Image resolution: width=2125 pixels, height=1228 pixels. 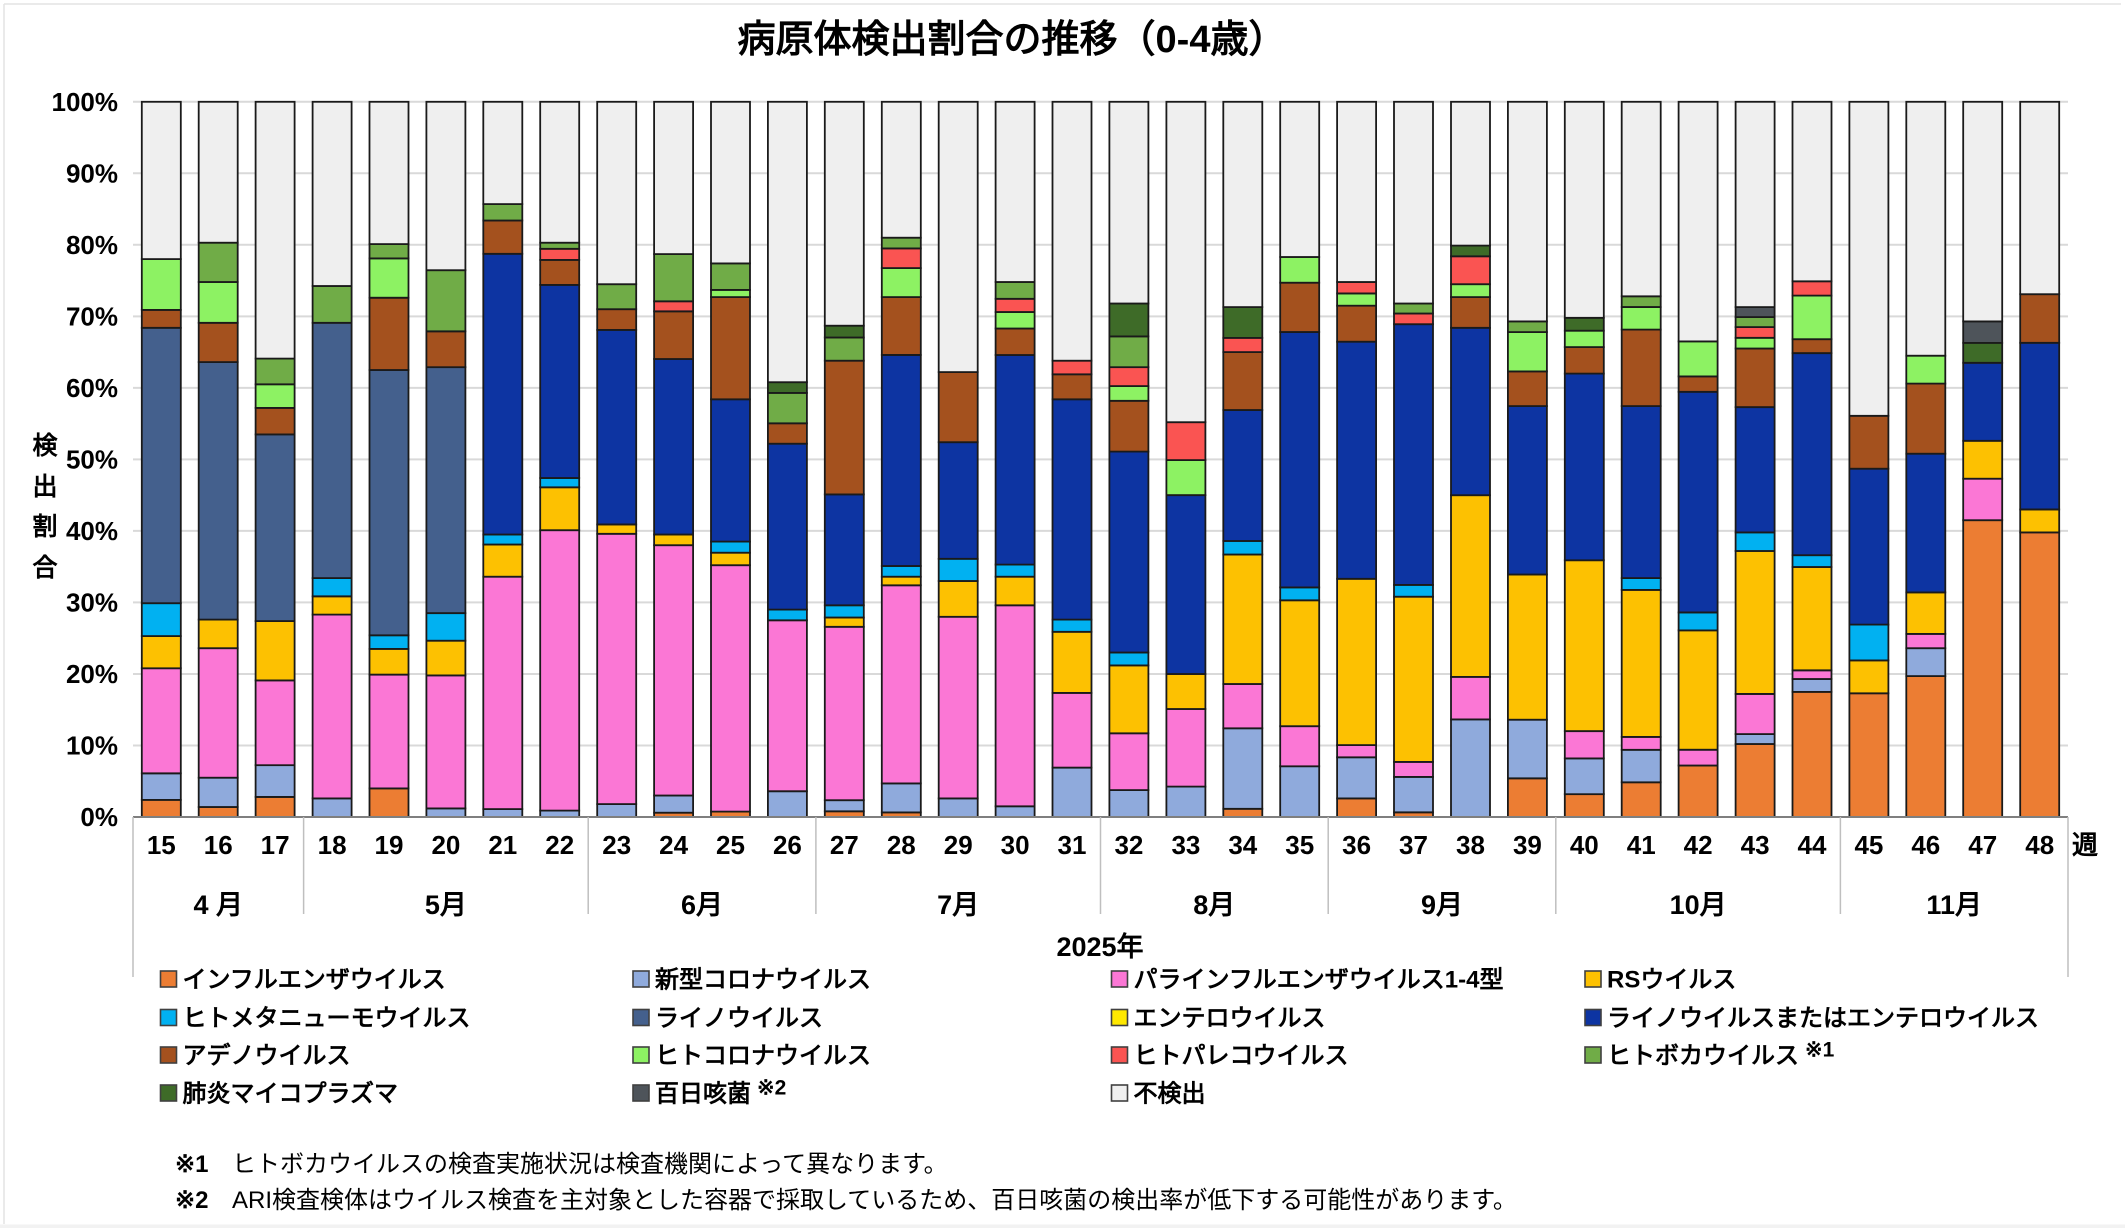 I want to click on svg-text: 割, so click(x=44, y=527).